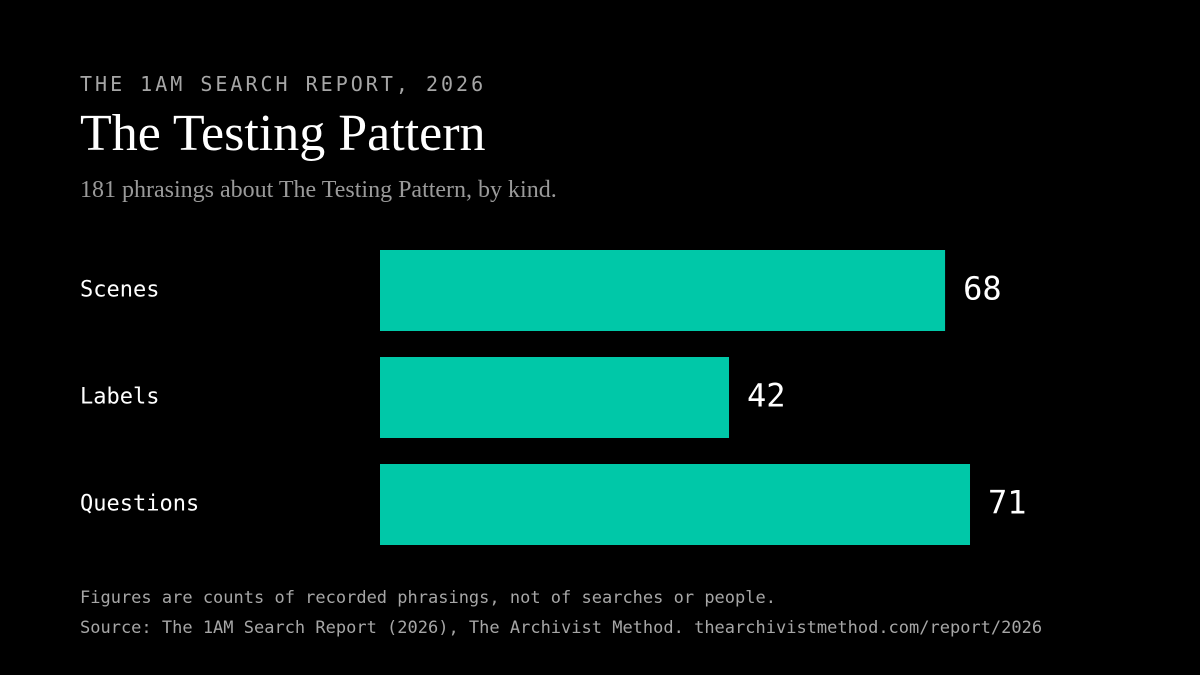  Describe the element at coordinates (766, 396) in the screenshot. I see `value-label-labels: 42` at that location.